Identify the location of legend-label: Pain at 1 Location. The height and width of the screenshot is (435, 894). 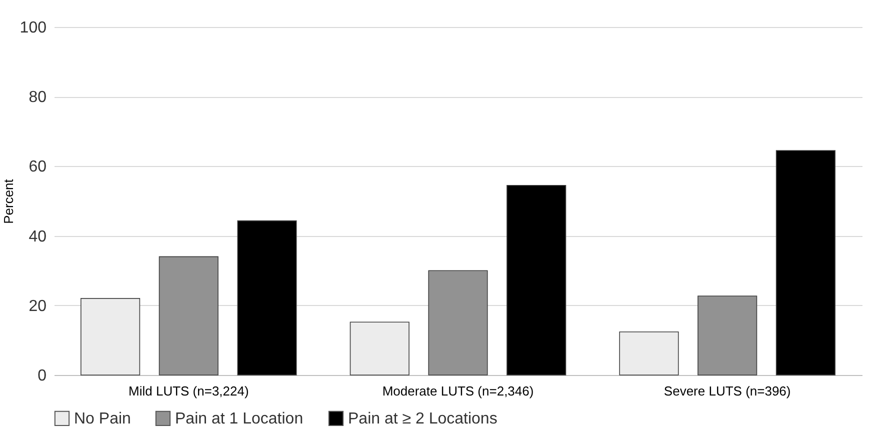
(239, 419).